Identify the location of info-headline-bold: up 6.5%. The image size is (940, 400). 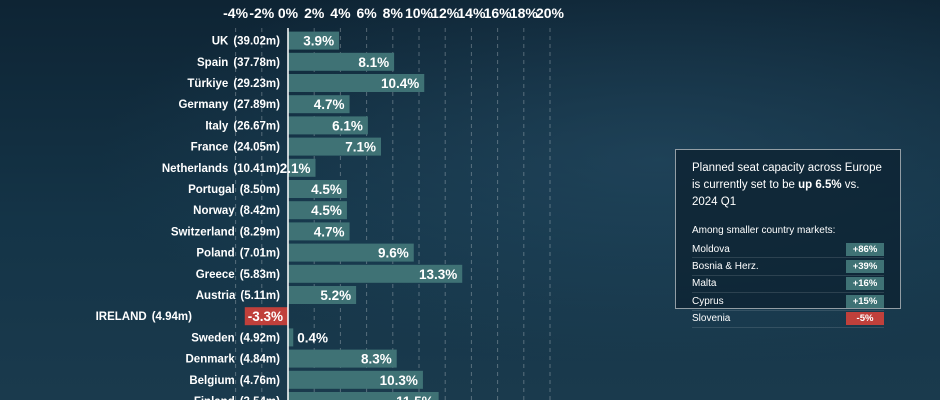
(820, 185).